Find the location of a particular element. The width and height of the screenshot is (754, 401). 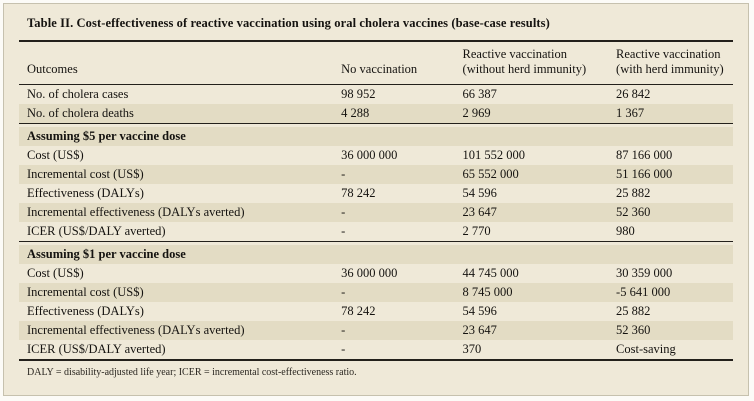

cell-without-herd: 44 745 000 is located at coordinates (490, 273).